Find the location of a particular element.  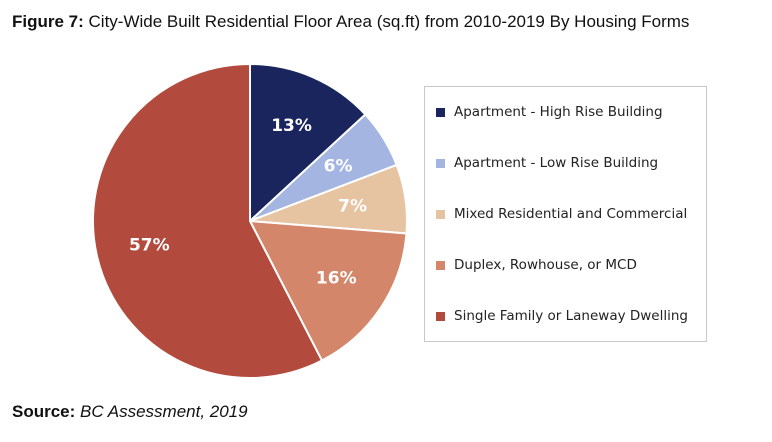

slice-data-label: 6% is located at coordinates (338, 166).